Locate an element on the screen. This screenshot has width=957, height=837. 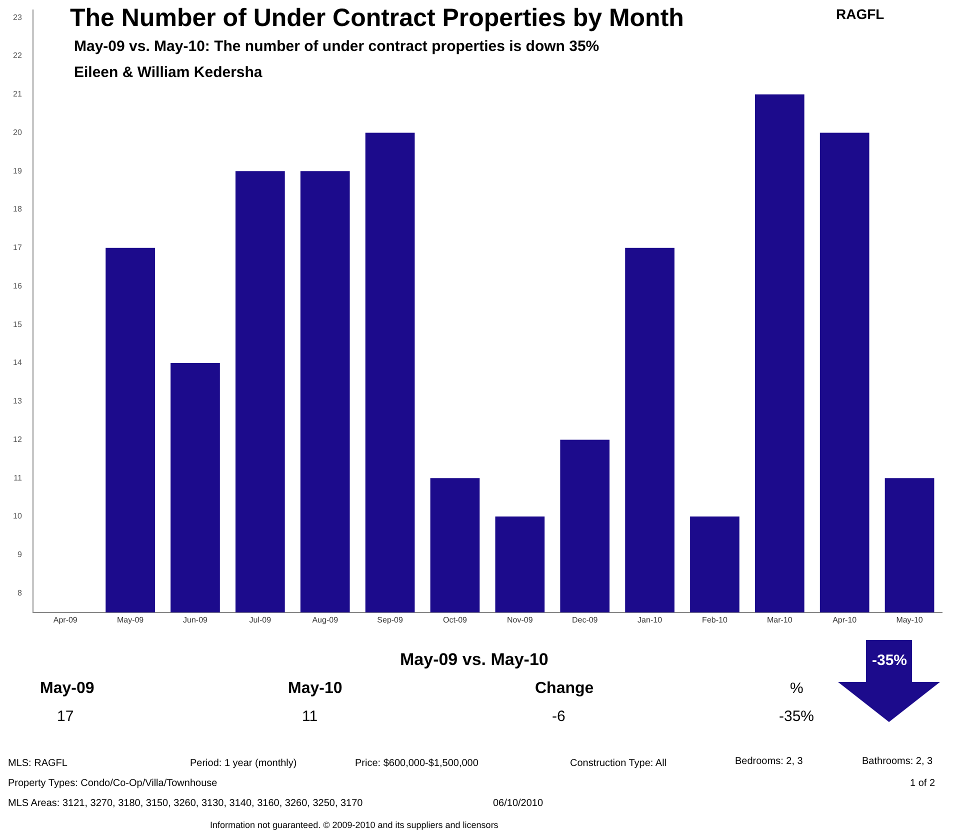
y-tick-label: 8 is located at coordinates (19, 593).